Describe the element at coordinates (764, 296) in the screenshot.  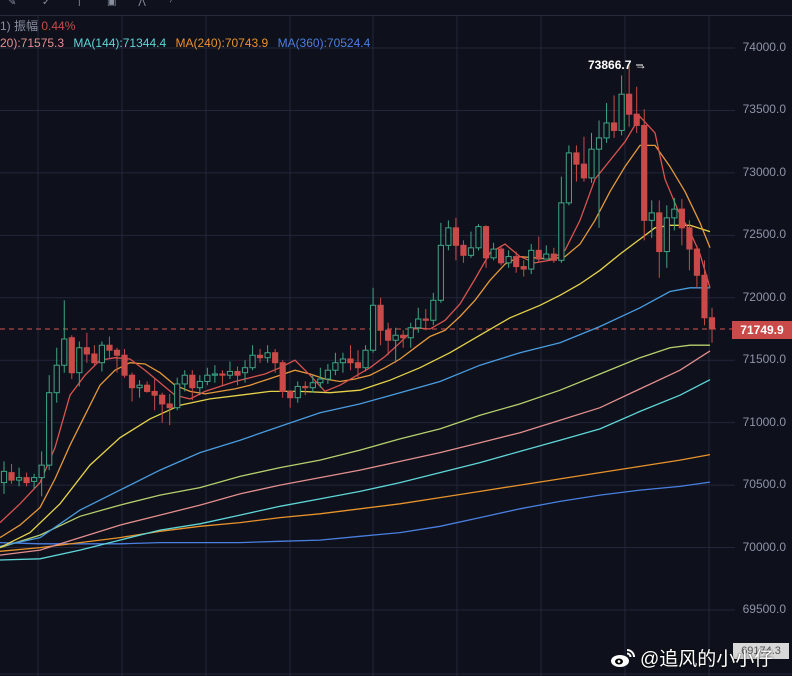
I see `y-tick-label: 72000.0` at that location.